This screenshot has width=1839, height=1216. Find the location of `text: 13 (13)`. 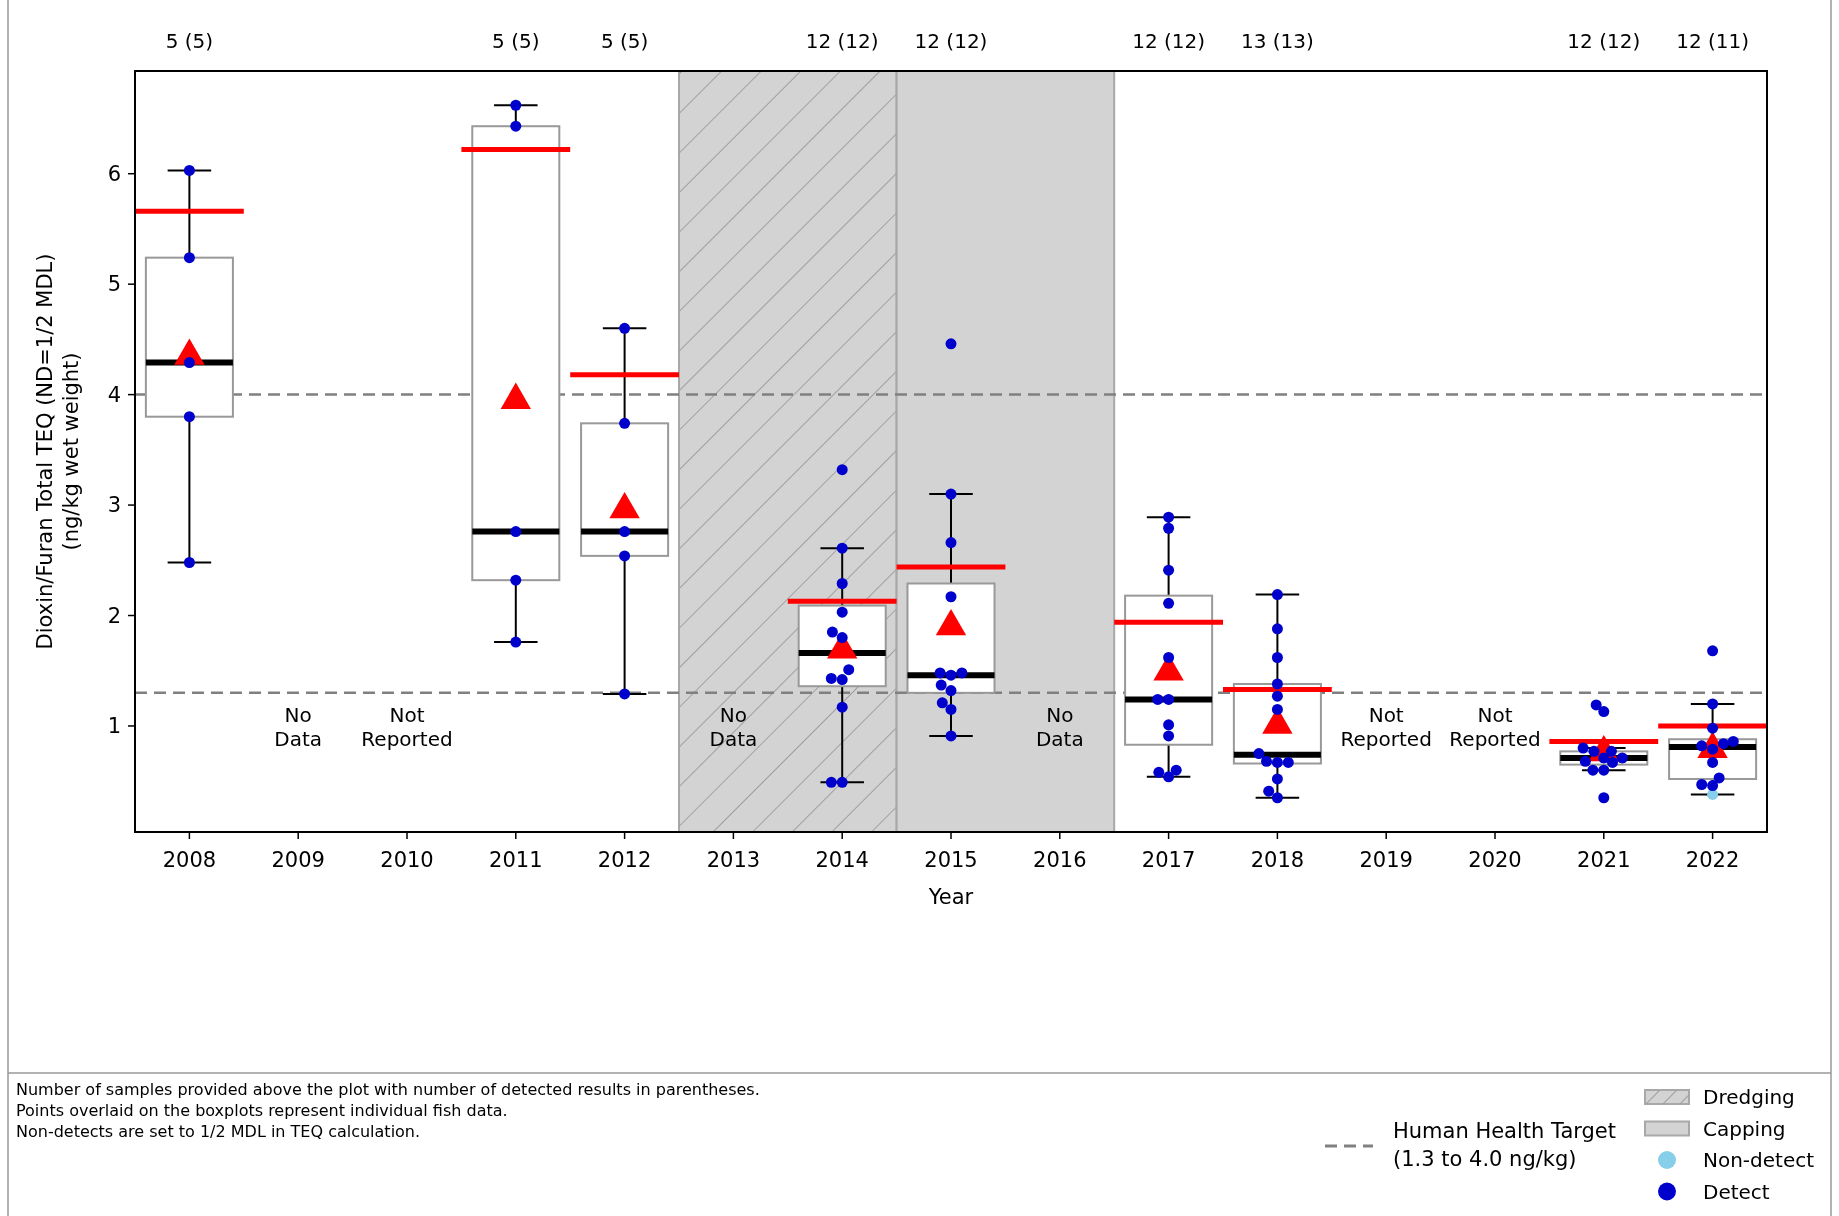

text: 13 (13) is located at coordinates (1277, 41).